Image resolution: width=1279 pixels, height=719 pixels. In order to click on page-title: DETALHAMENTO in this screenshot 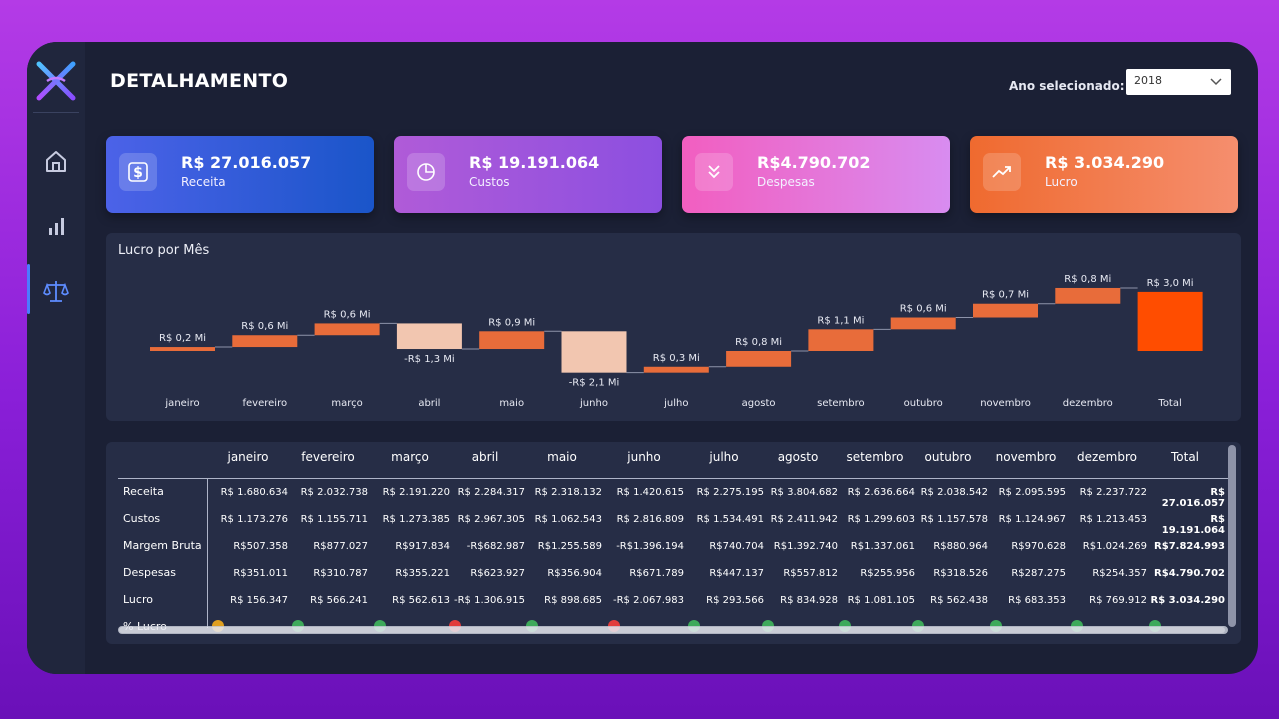, I will do `click(199, 81)`.